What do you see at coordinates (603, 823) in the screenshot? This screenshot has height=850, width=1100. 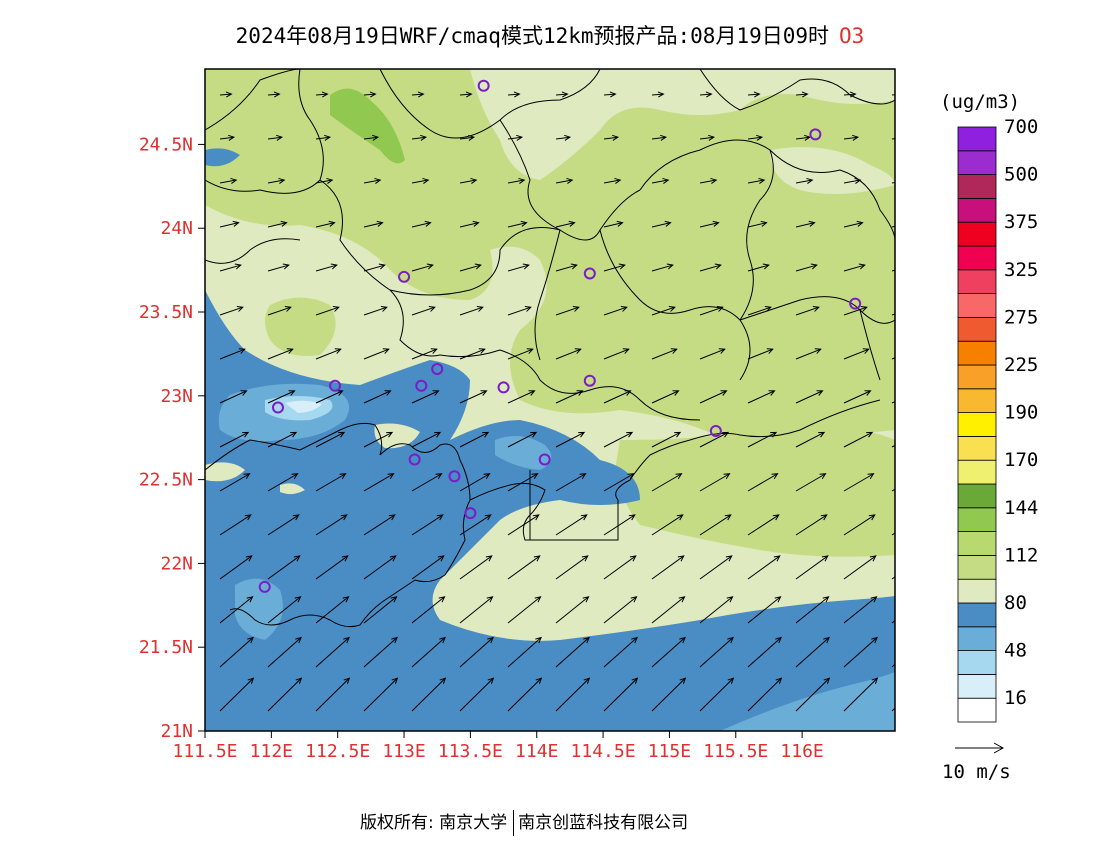 I see `company-text: 南京创蓝科技有限公司` at bounding box center [603, 823].